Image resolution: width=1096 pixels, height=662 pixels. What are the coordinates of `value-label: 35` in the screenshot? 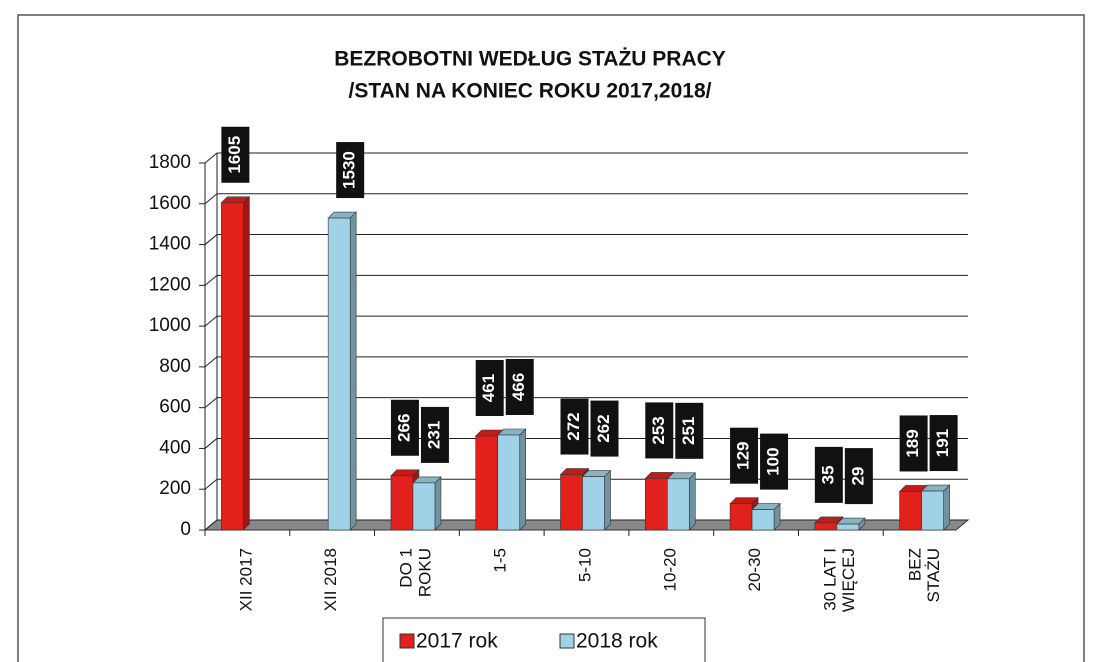 It's located at (827, 474).